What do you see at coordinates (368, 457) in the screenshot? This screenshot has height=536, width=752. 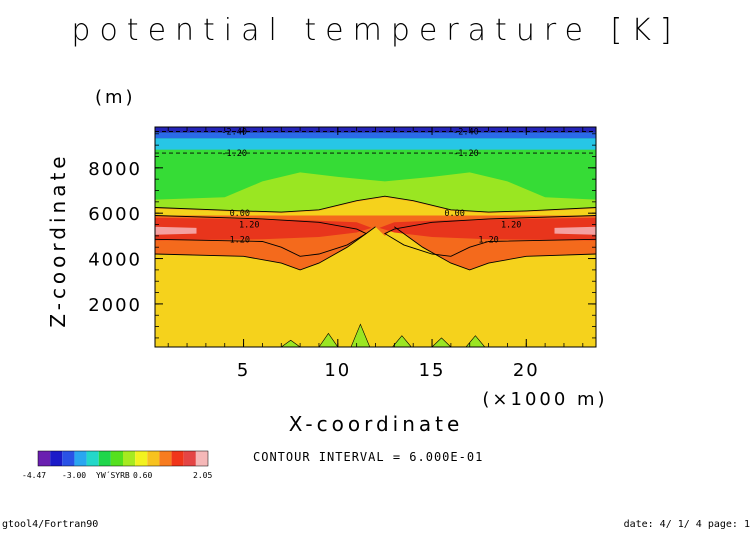 I see `contour-interval-note: CONTOUR INTERVAL = 6.000E-01` at bounding box center [368, 457].